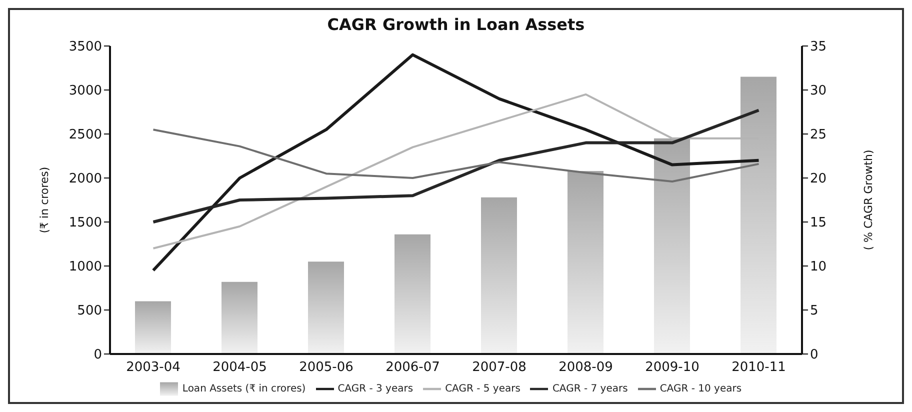 Image resolution: width=912 pixels, height=412 pixels. What do you see at coordinates (153, 368) in the screenshot?
I see `x-tick-label: 2003-04` at bounding box center [153, 368].